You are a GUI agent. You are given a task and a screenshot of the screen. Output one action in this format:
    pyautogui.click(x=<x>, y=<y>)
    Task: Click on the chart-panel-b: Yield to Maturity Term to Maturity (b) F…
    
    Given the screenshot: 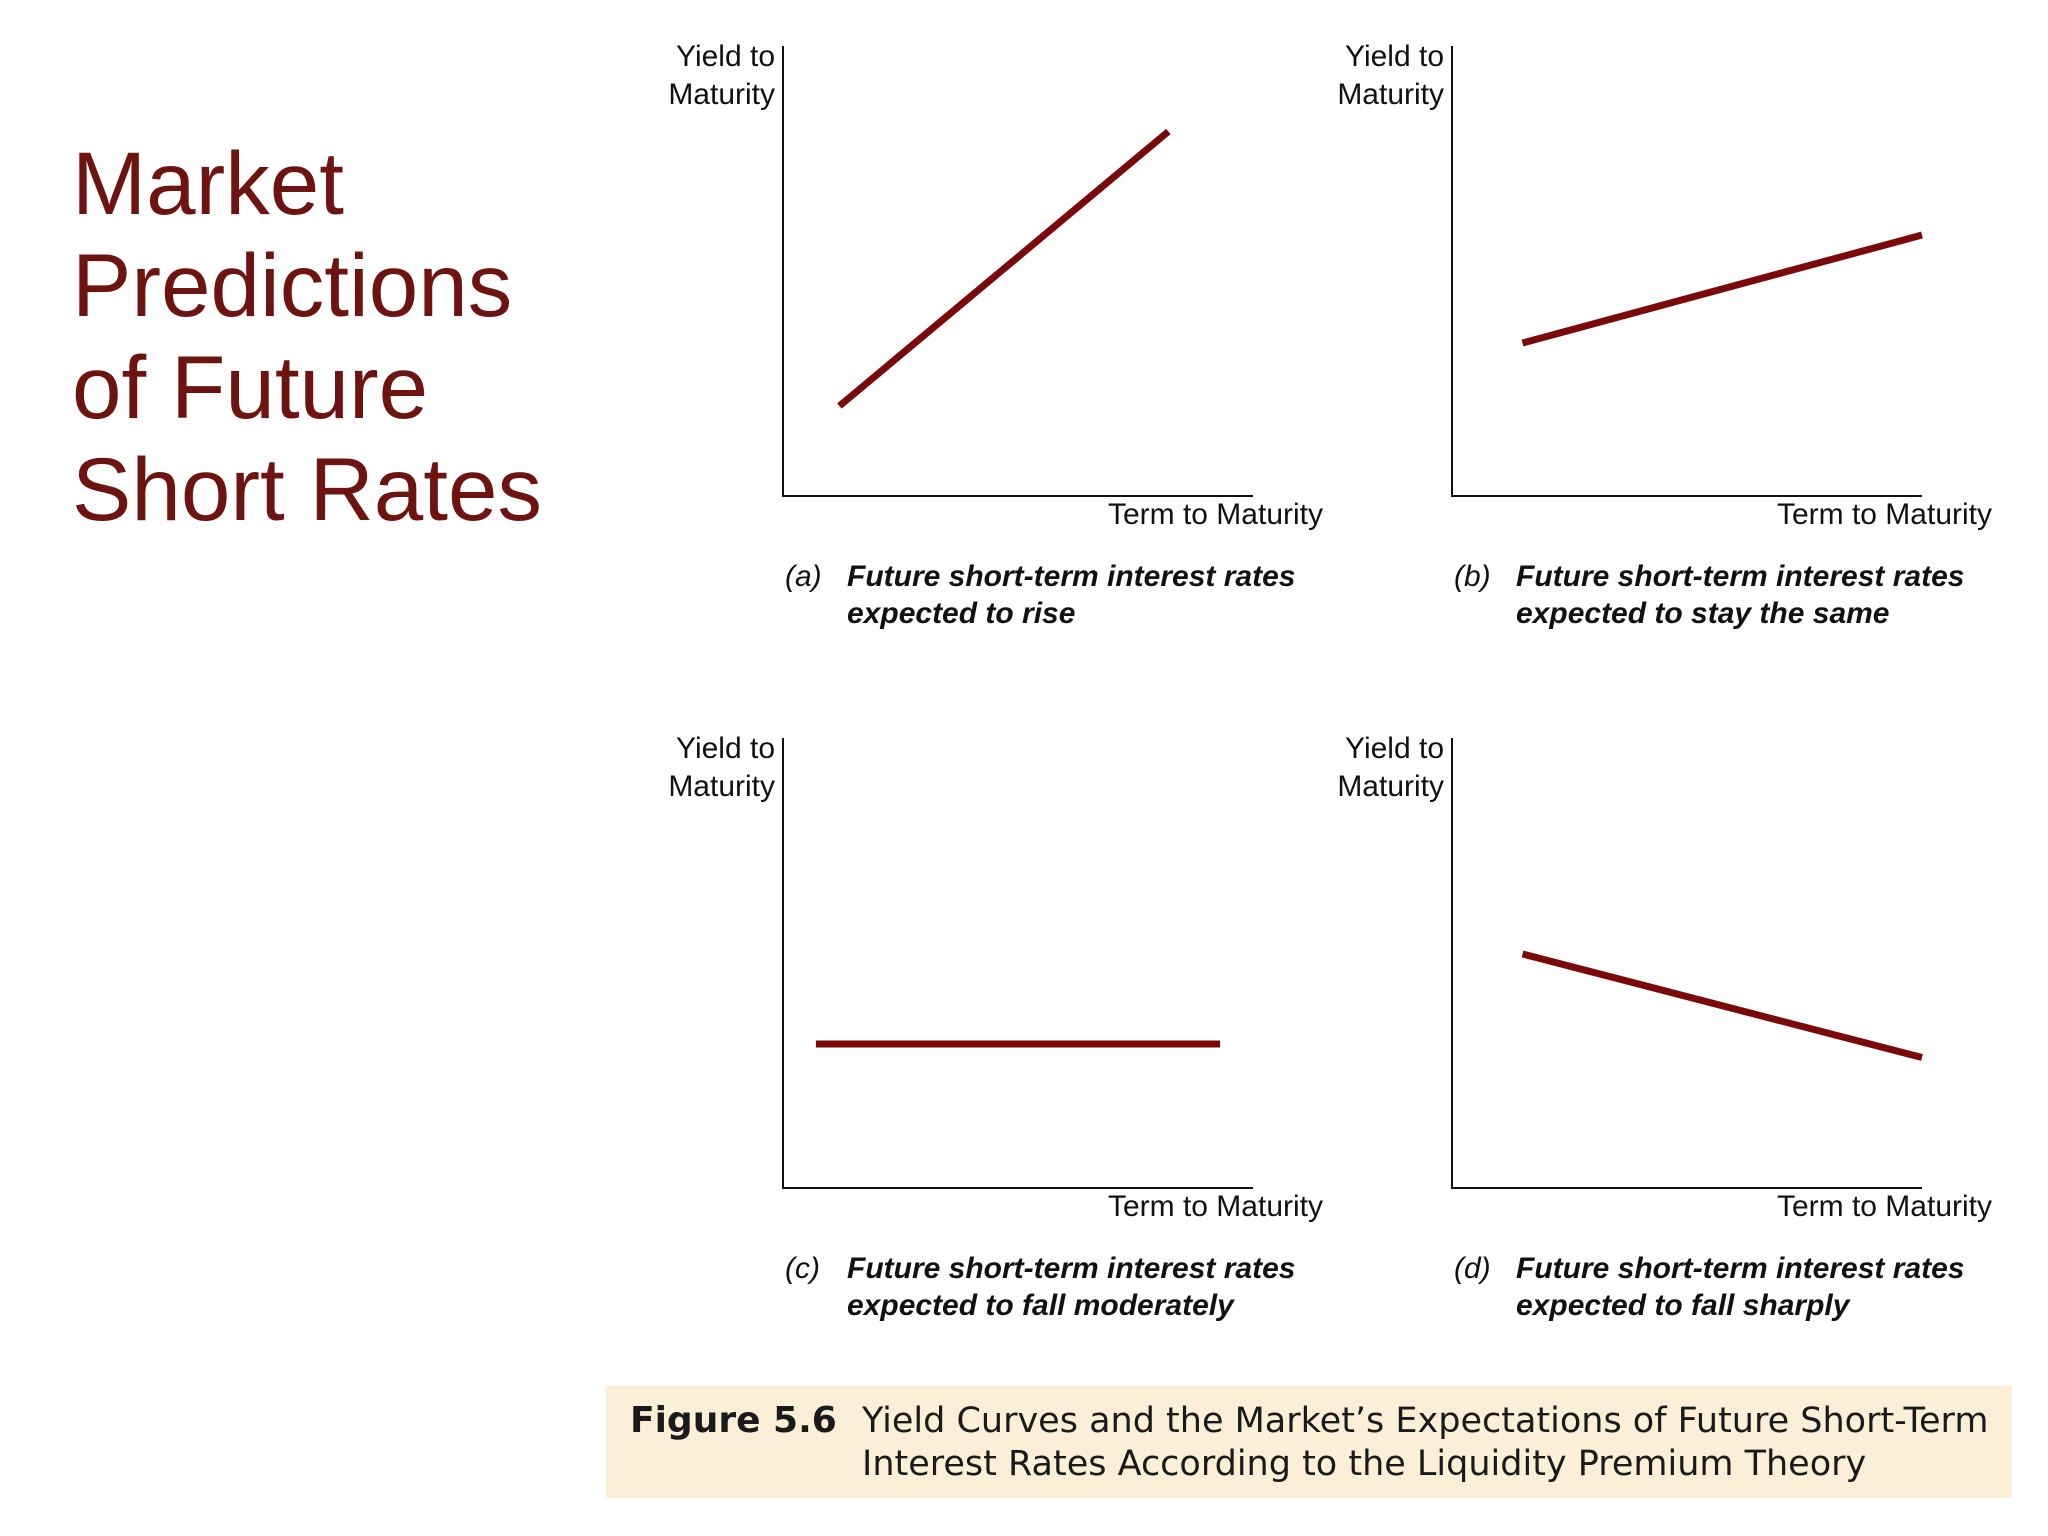 What is the action you would take?
    pyautogui.click(x=1679, y=358)
    